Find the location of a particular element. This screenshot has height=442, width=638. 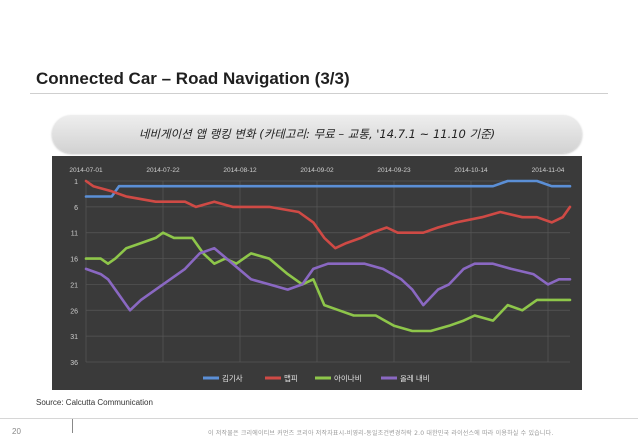

y-tick-label: 6 is located at coordinates (76, 208).